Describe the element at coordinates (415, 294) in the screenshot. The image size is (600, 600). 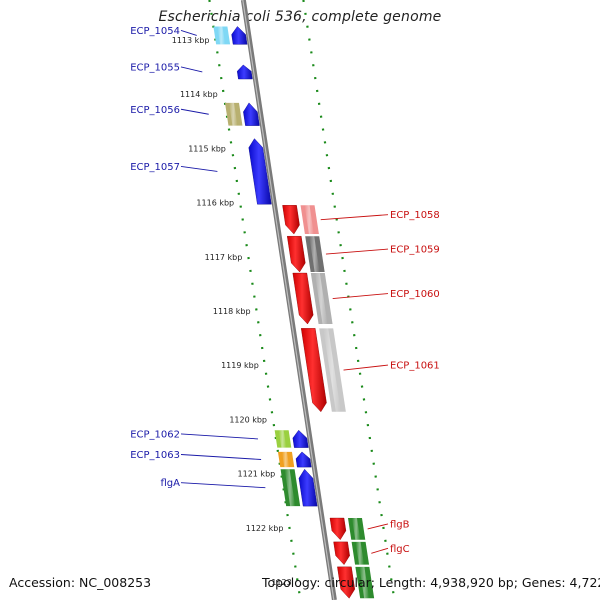
I see `gene-name: ECP_1060` at that location.